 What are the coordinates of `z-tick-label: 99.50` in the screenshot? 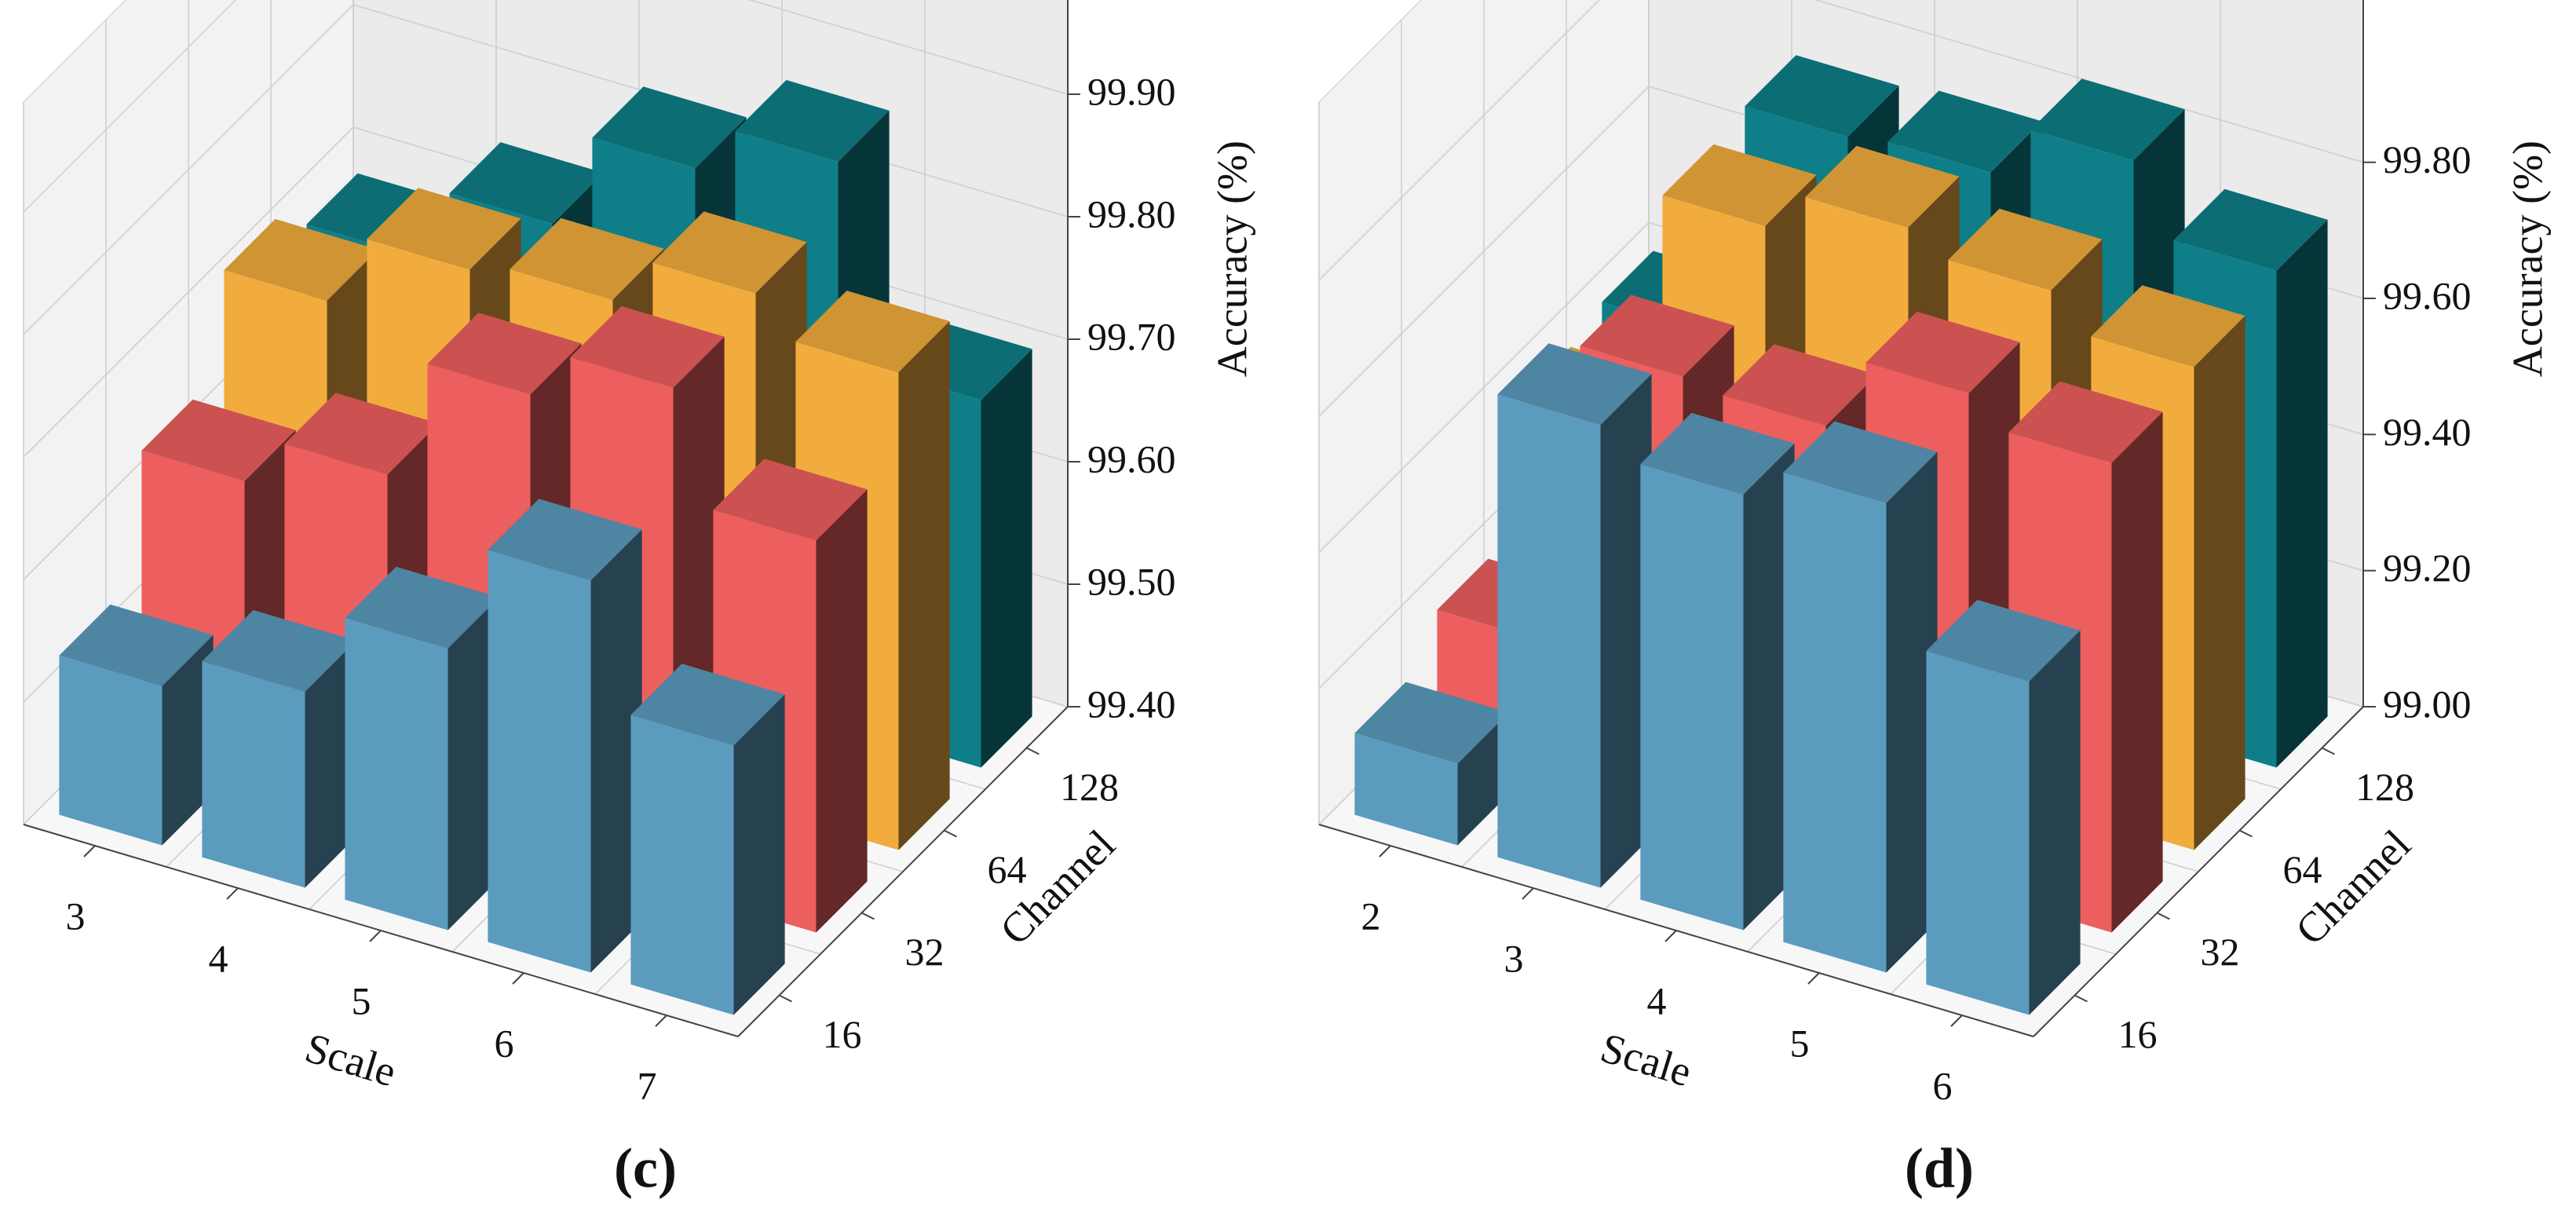 It's located at (1131, 581).